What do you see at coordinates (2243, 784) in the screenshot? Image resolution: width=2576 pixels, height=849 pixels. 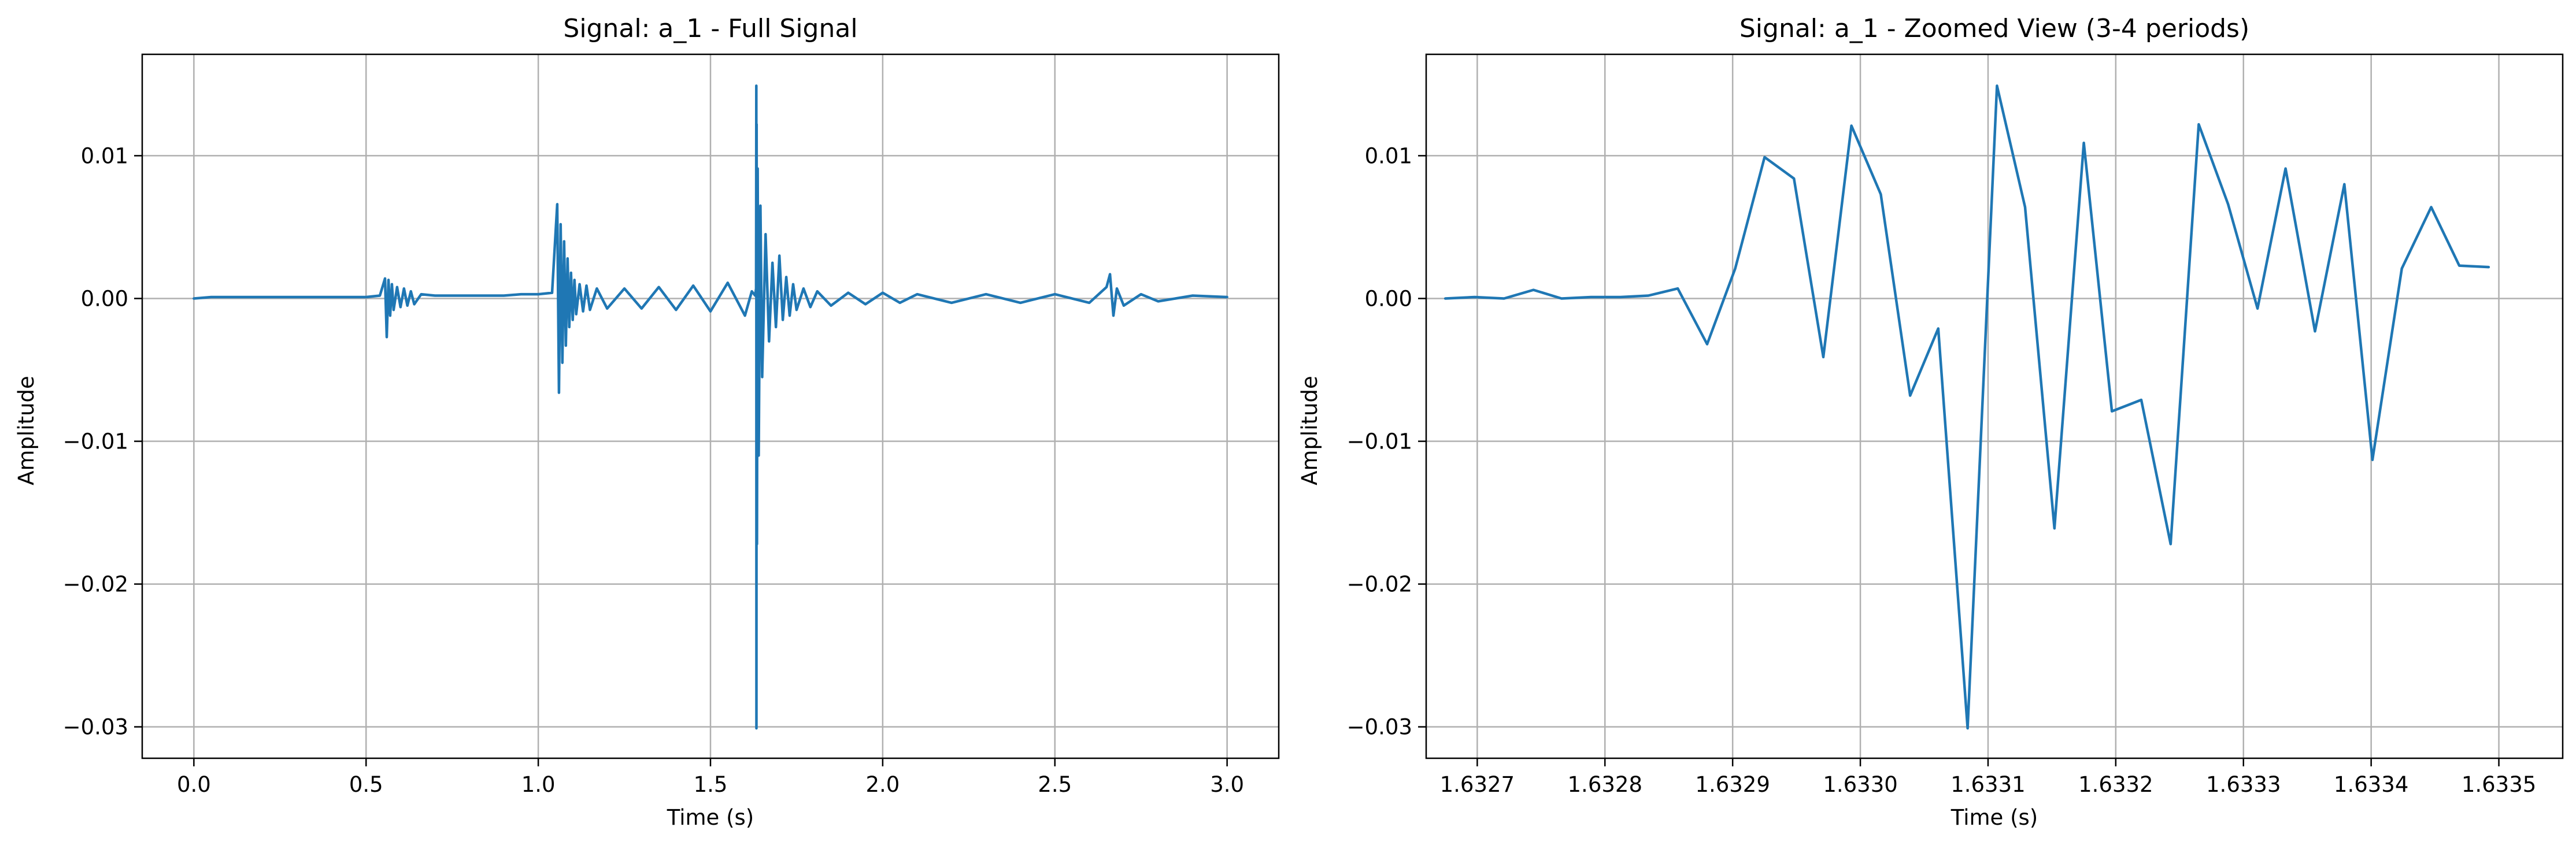 I see `right-plot-x-tick-label: 1.6333` at bounding box center [2243, 784].